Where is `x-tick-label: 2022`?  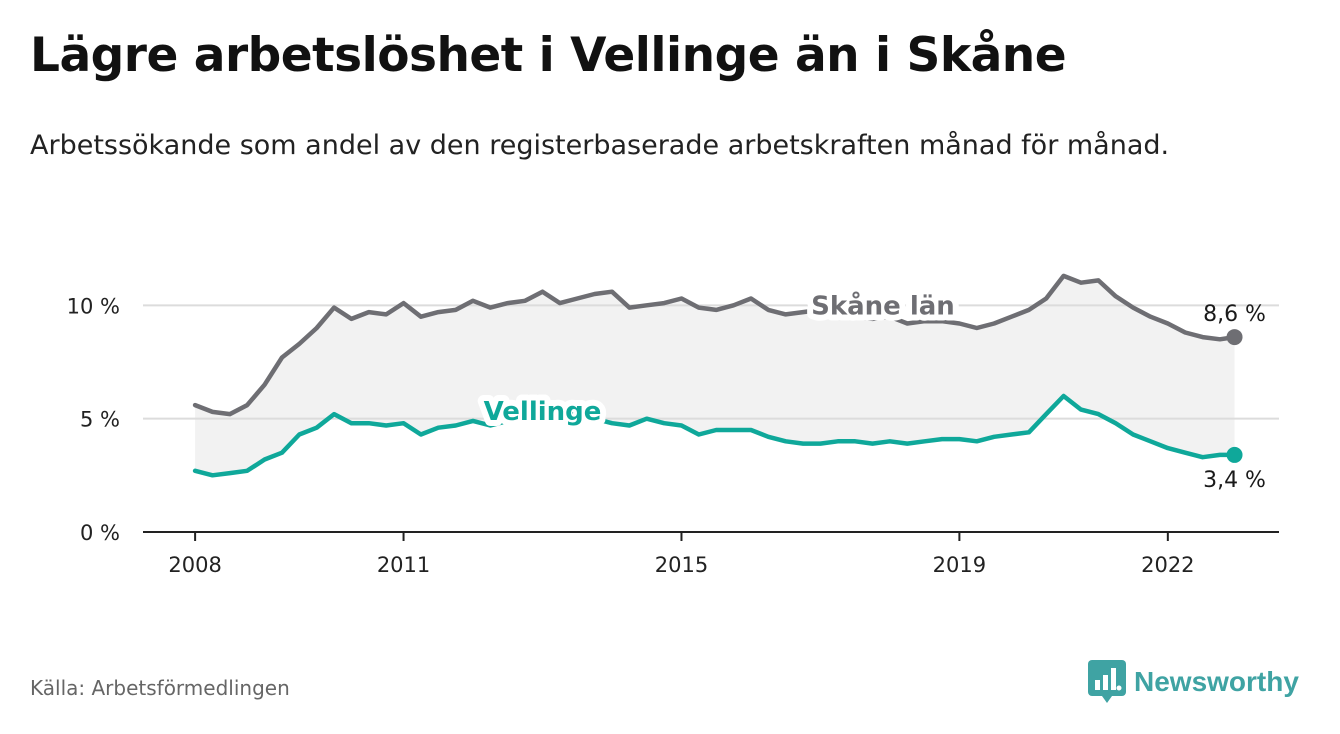
x-tick-label: 2022 is located at coordinates (1167, 565).